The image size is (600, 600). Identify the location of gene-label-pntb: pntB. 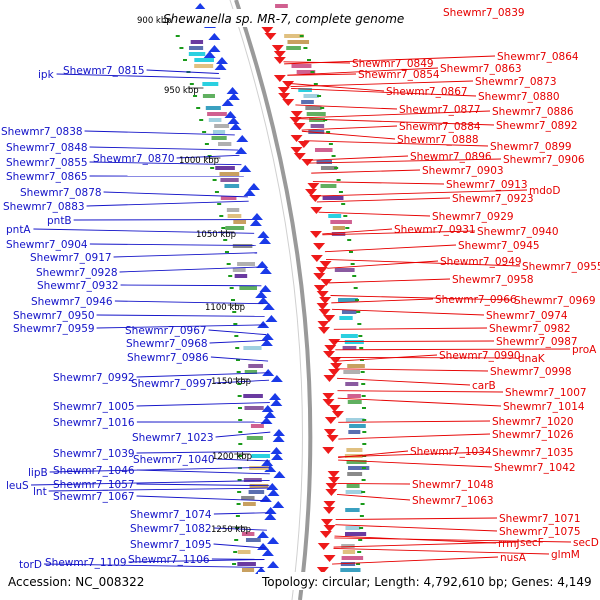
(59, 221).